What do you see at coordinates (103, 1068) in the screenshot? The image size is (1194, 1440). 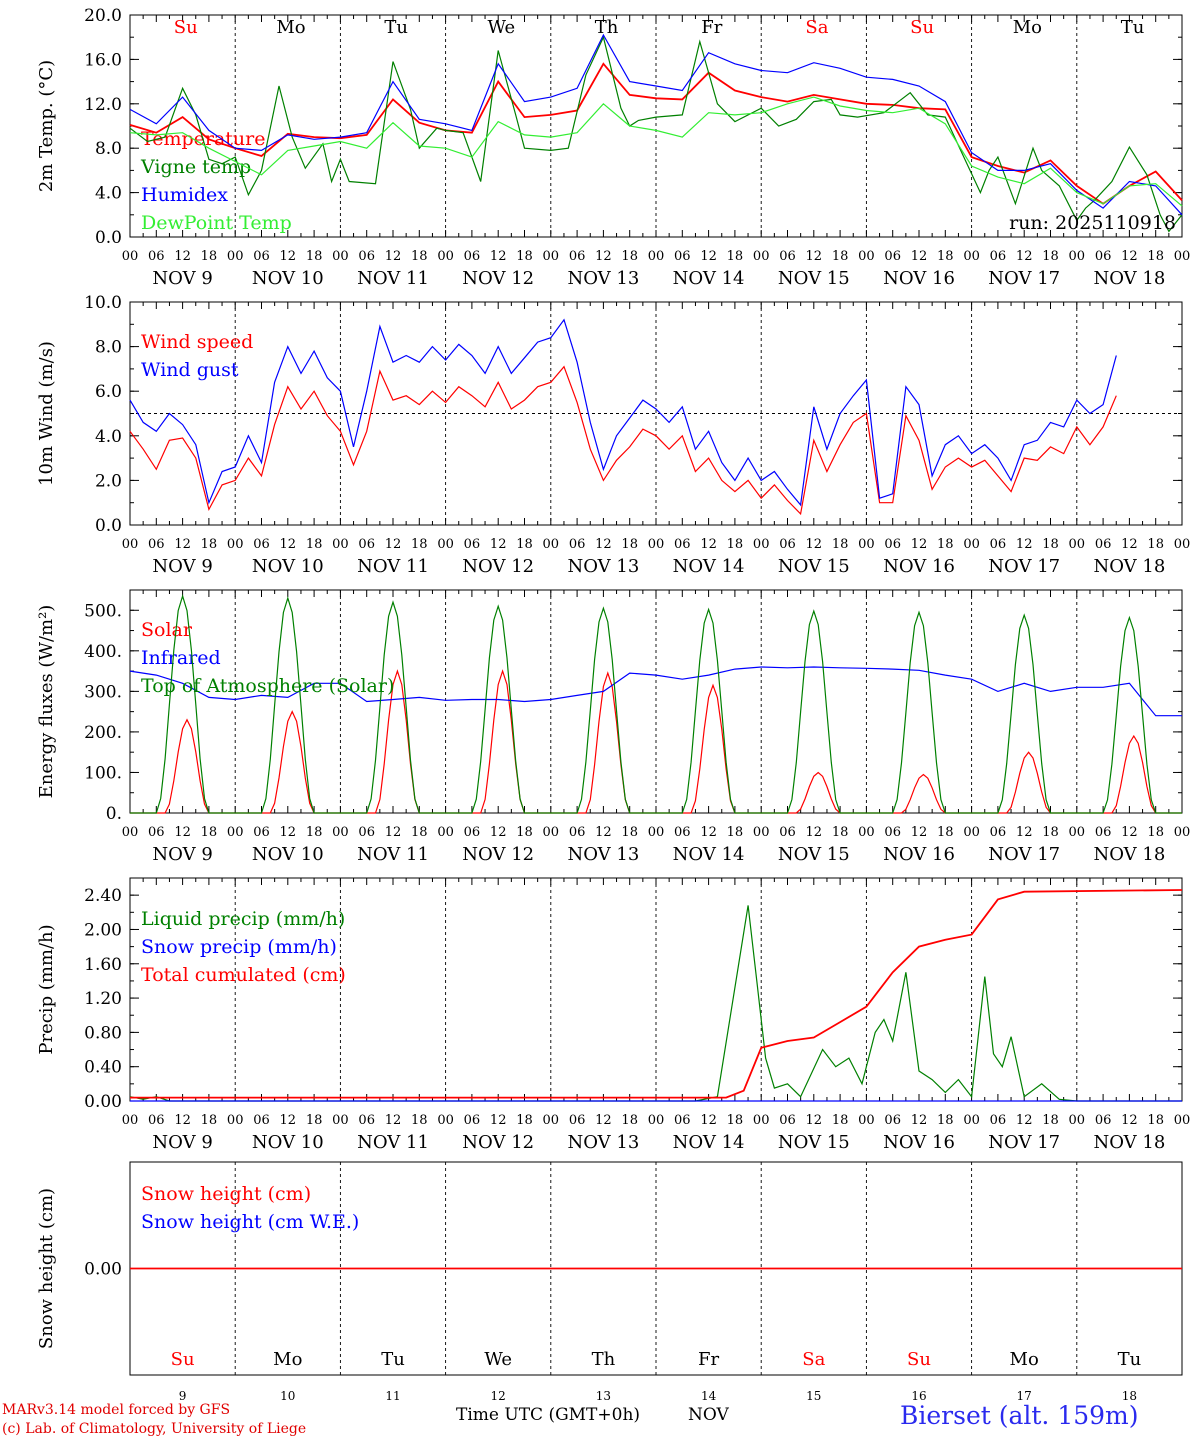 I see `y-tick-label: 0.40` at bounding box center [103, 1068].